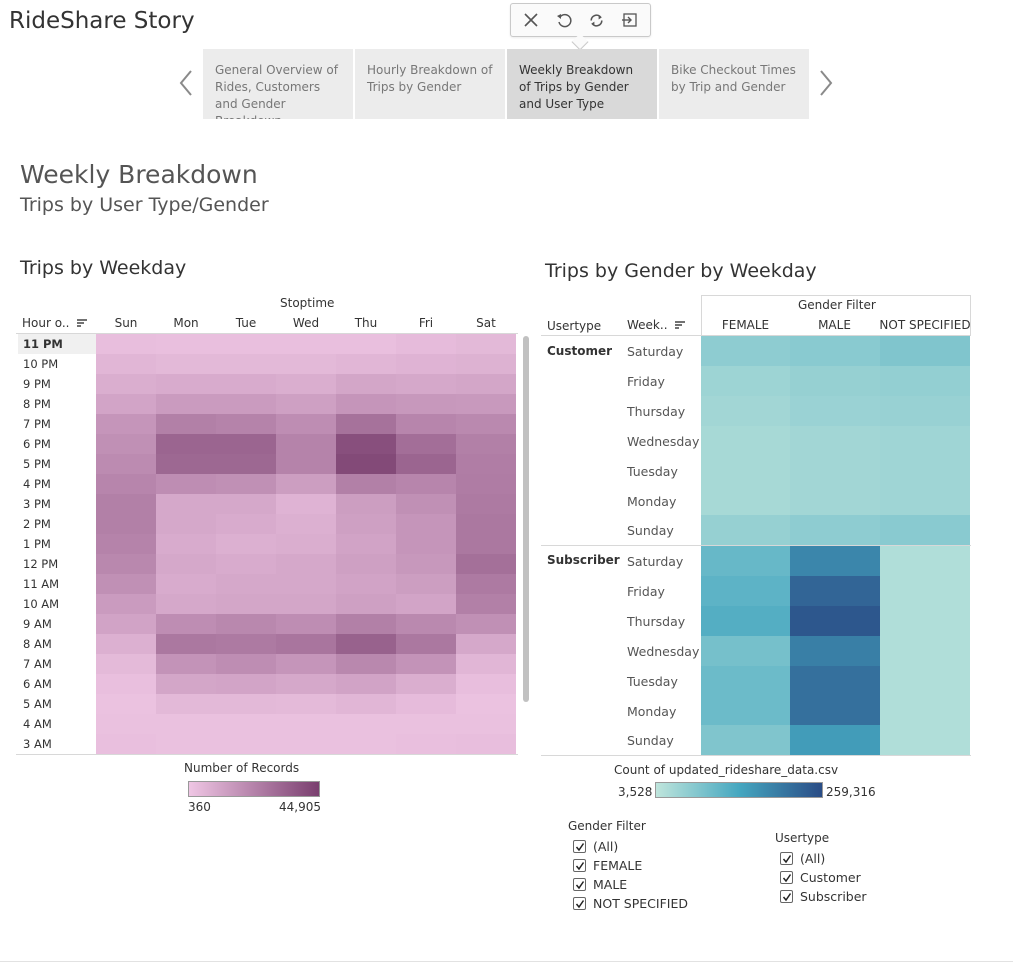  Describe the element at coordinates (37, 504) in the screenshot. I see `hour-label-3-pm: 3 PM` at that location.